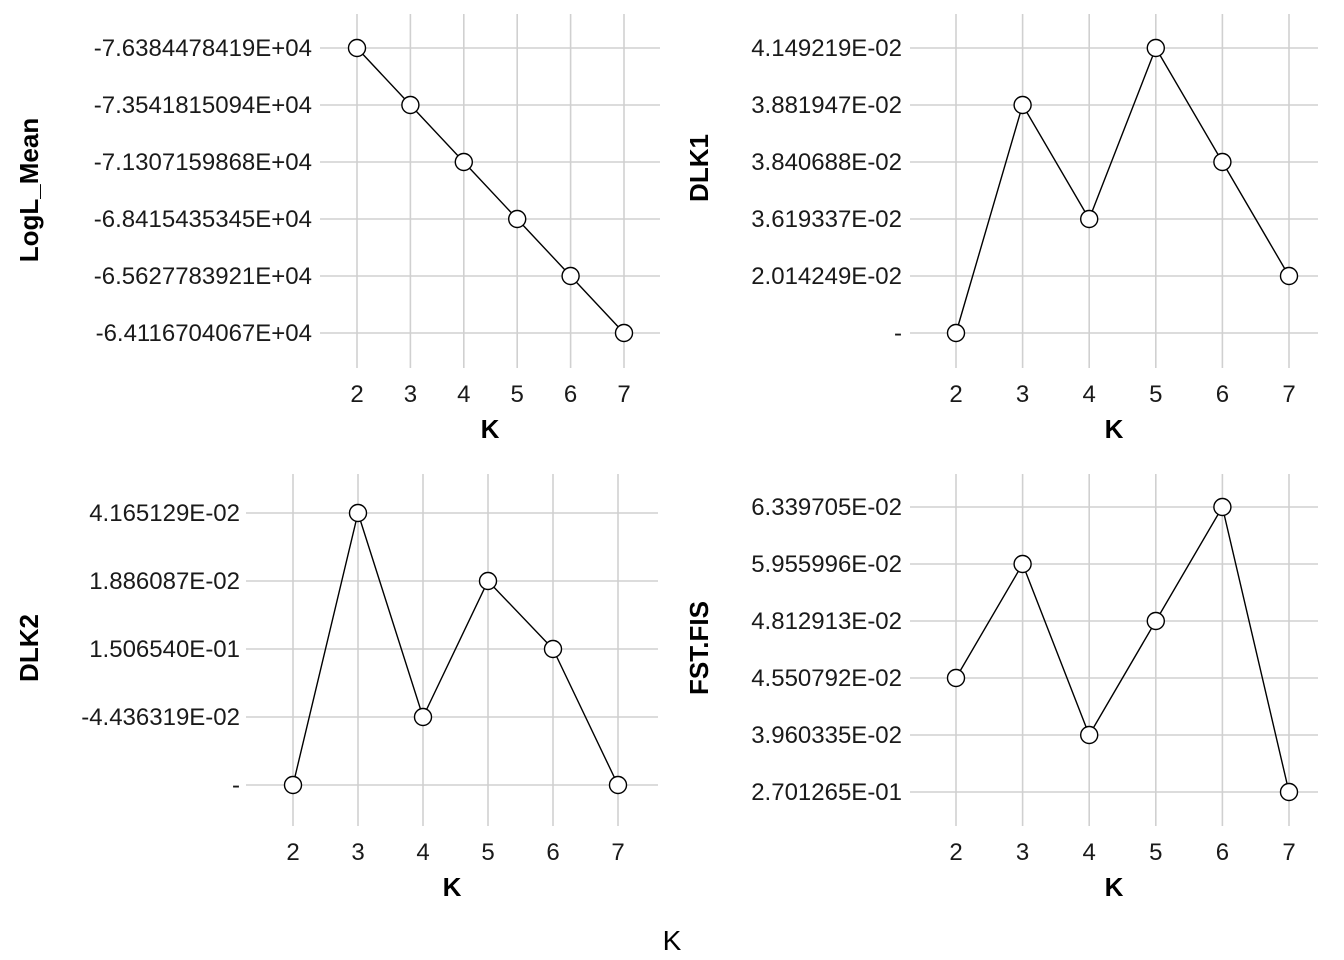 This screenshot has width=1344, height=960. Describe the element at coordinates (29, 648) in the screenshot. I see `y-axis-title: DLK2` at that location.